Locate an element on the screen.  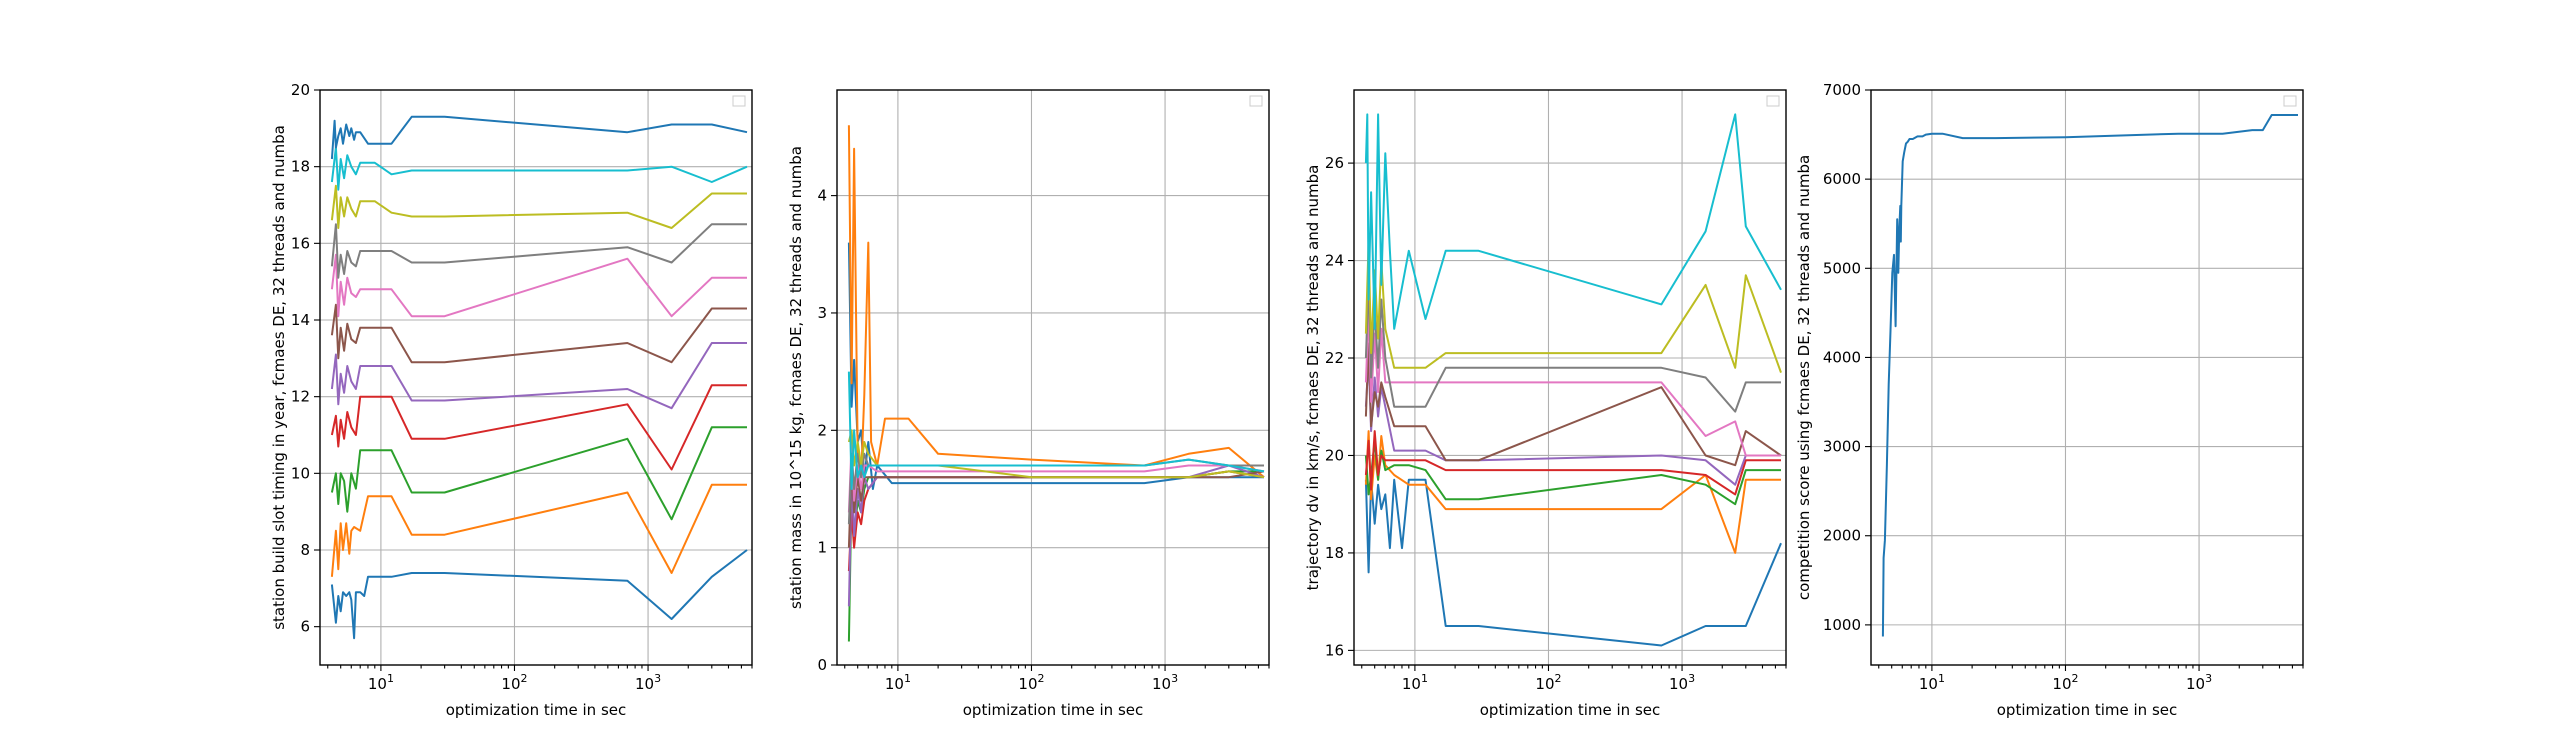
y-tick-label-7: 18 is located at coordinates (300, 167).